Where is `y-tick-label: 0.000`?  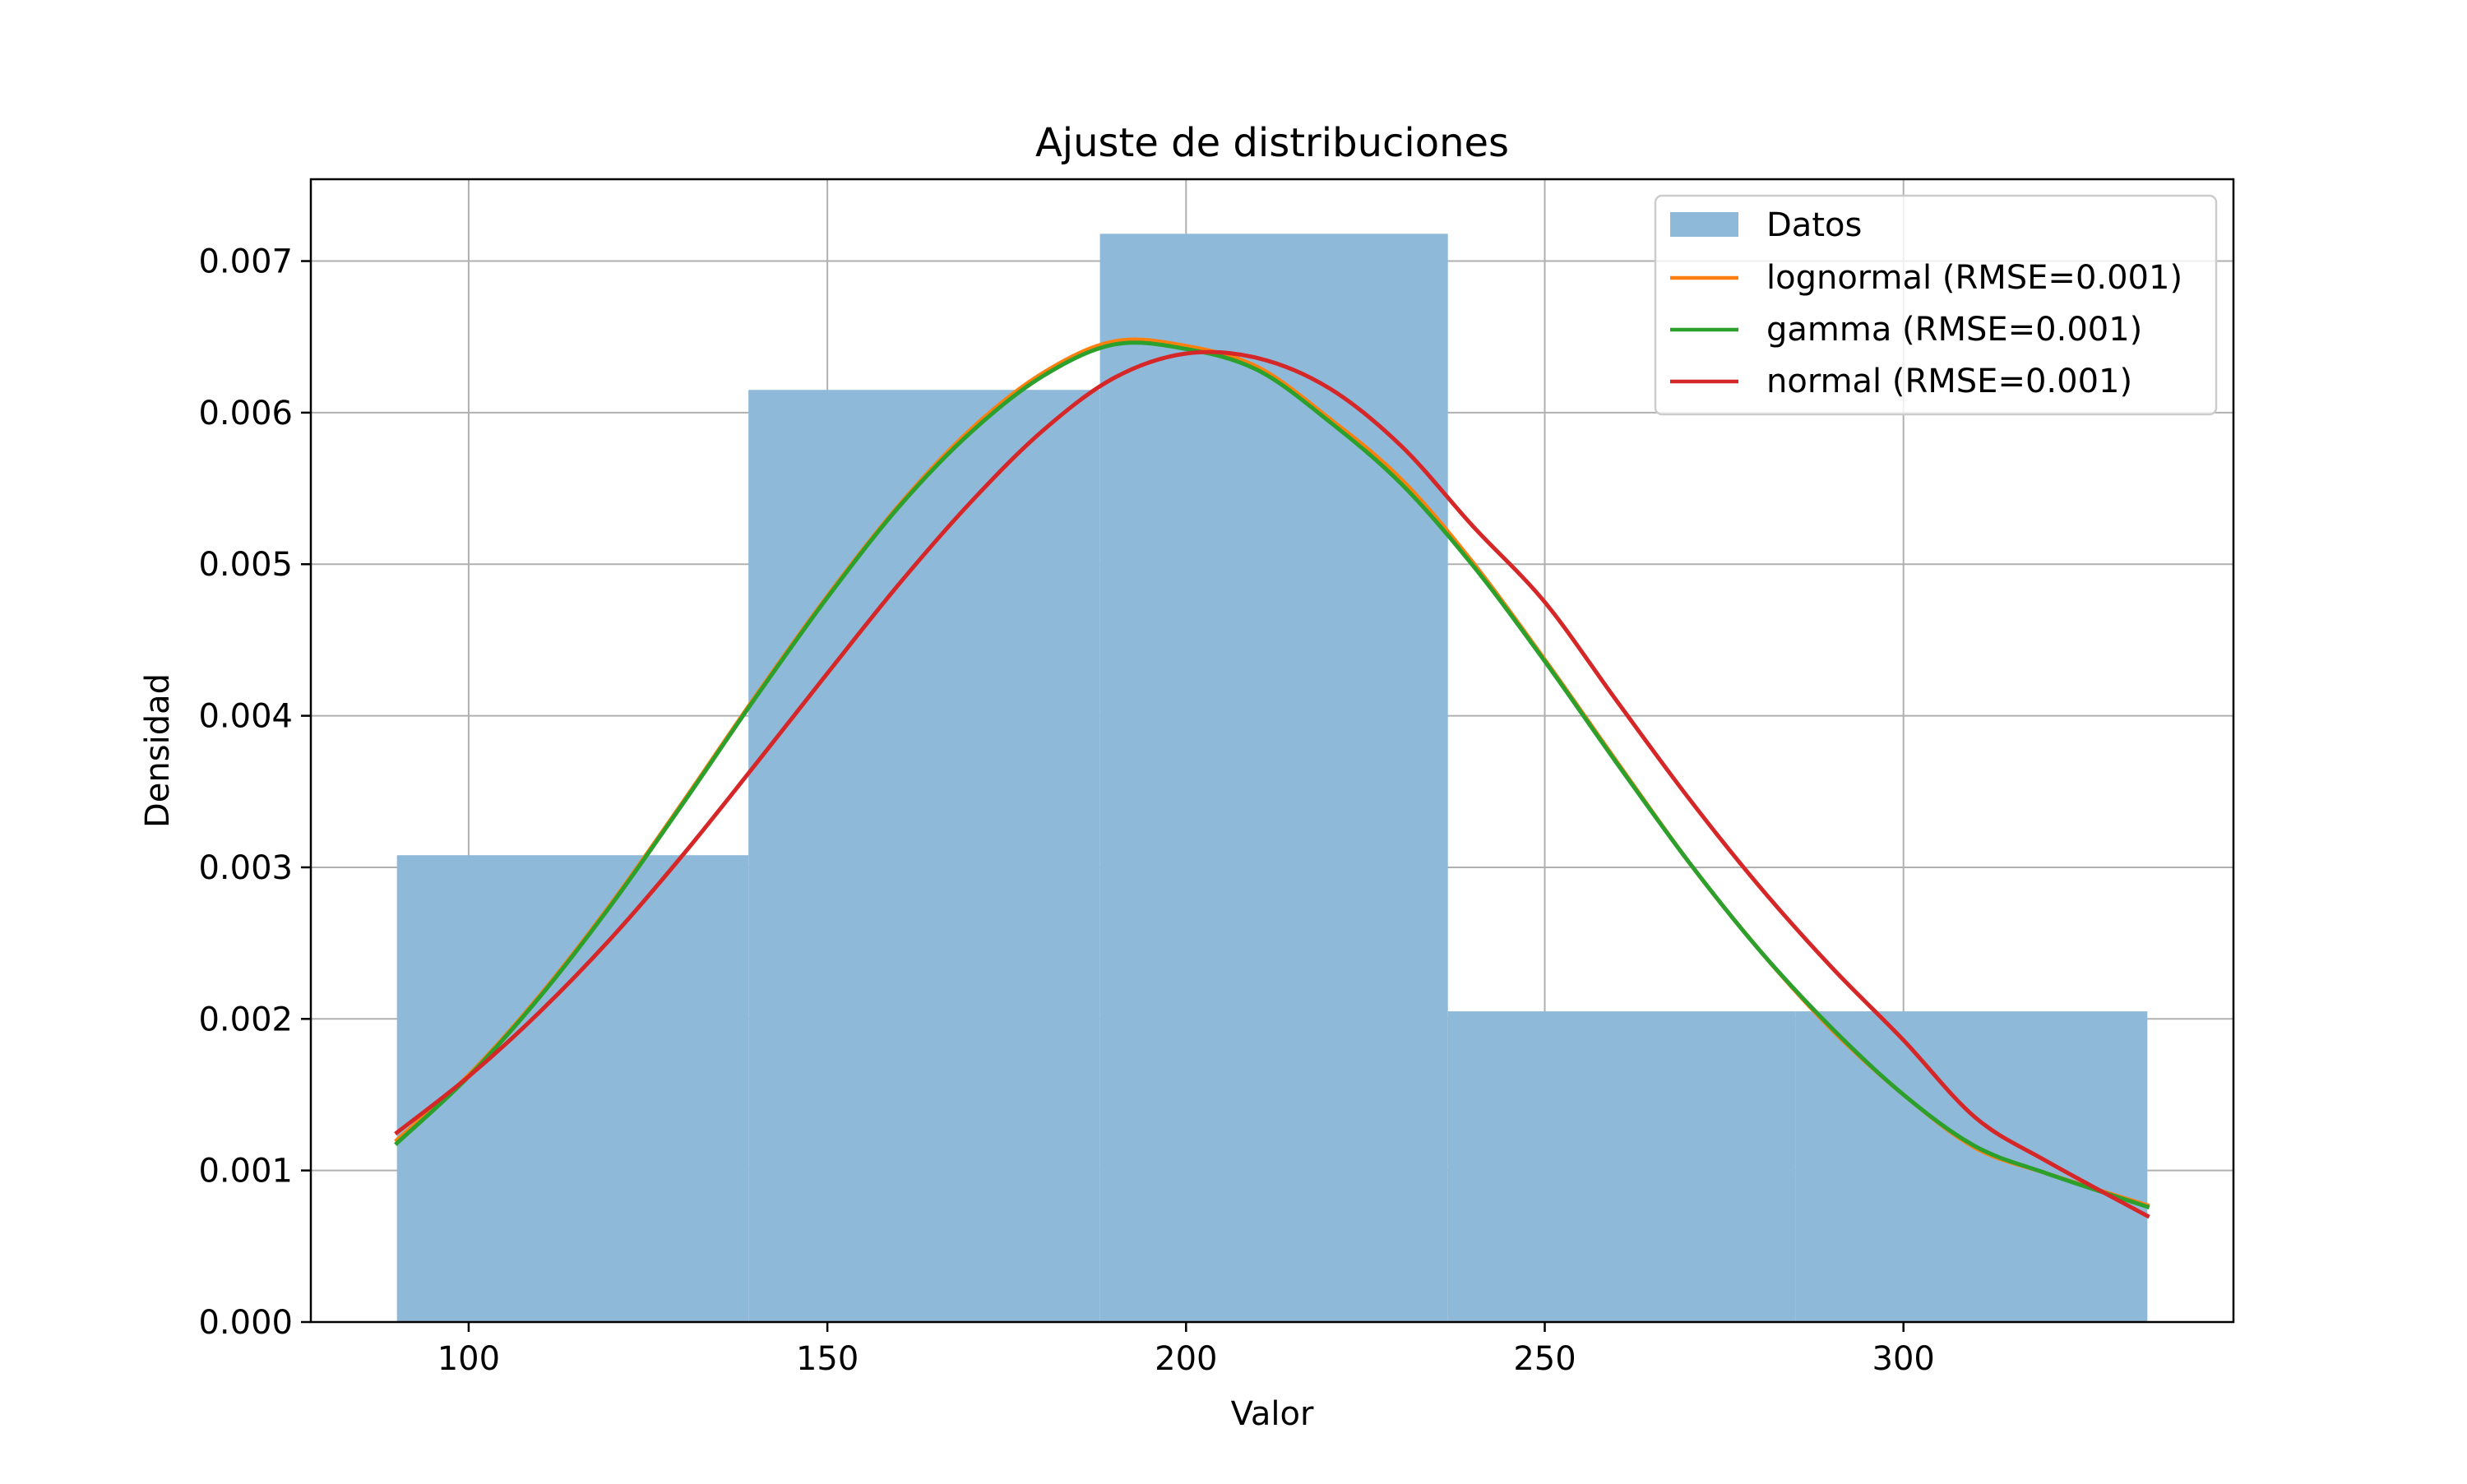
y-tick-label: 0.000 is located at coordinates (245, 1323).